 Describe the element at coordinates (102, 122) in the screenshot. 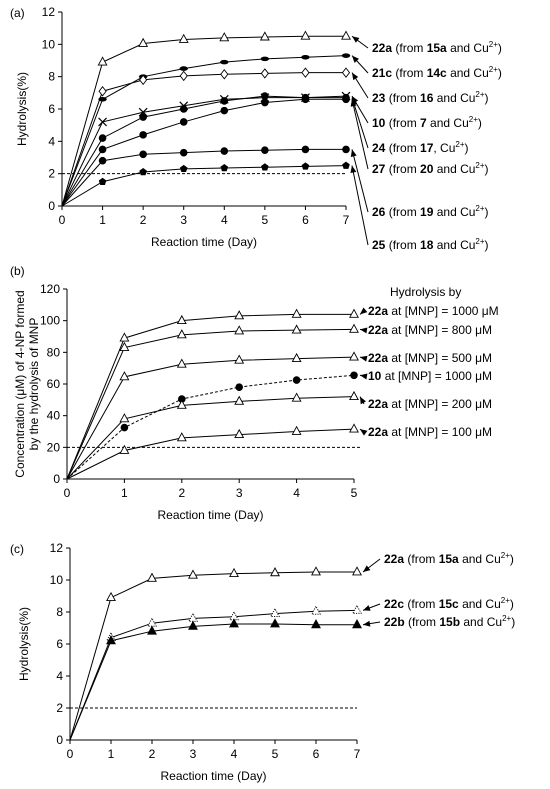

I see `cross-marker` at that location.